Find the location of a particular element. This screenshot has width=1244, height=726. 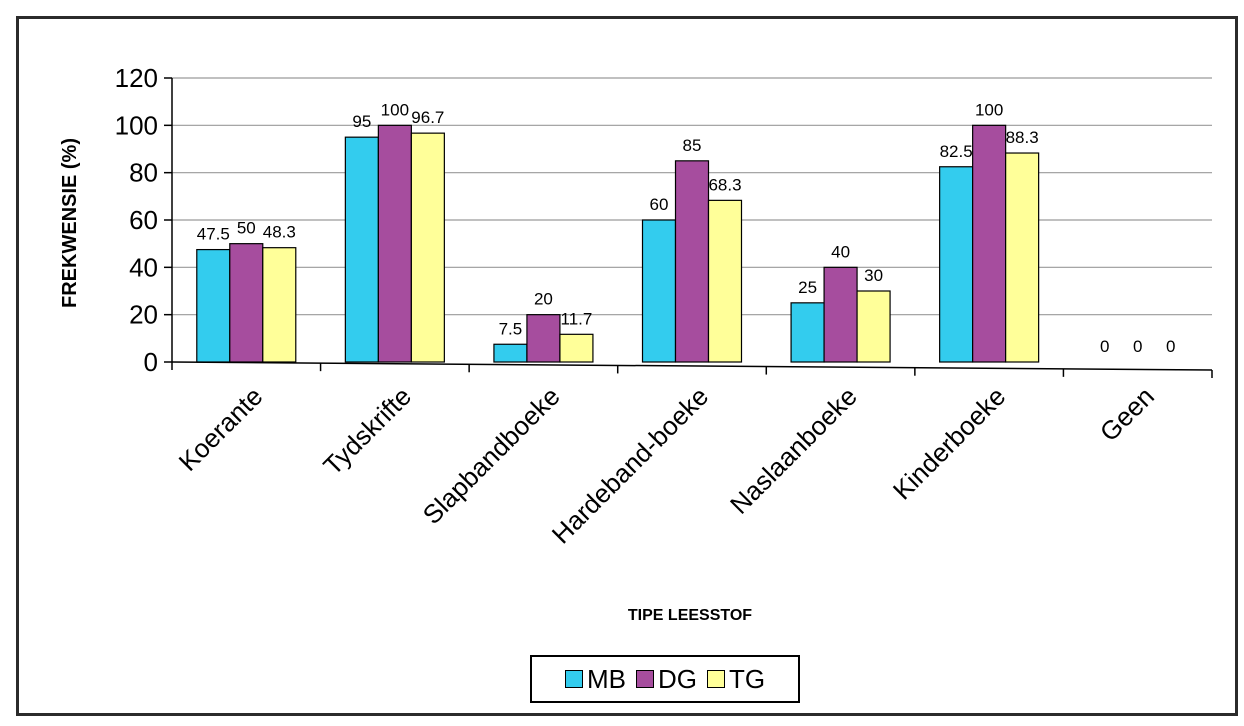

y-tick-label: 20 is located at coordinates (143, 315).